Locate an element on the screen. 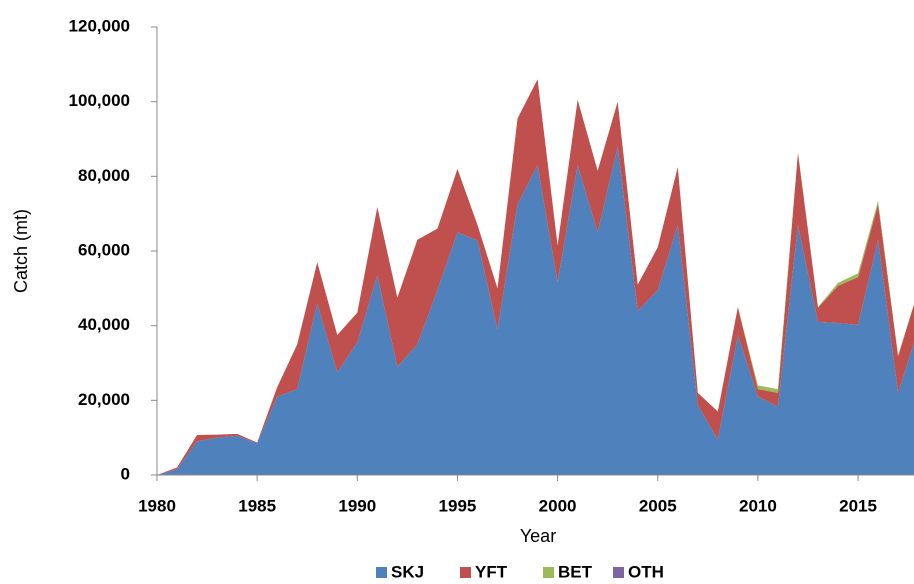  x-tick-label: 1995 is located at coordinates (458, 505).